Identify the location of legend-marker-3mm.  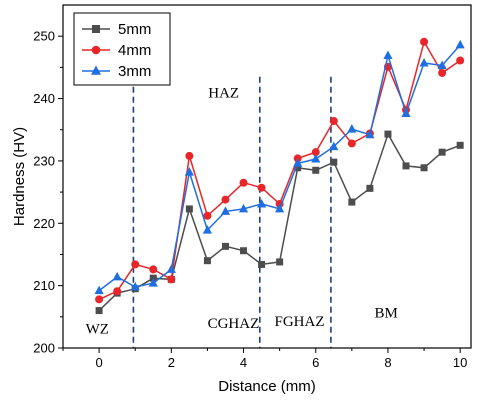
(96, 70).